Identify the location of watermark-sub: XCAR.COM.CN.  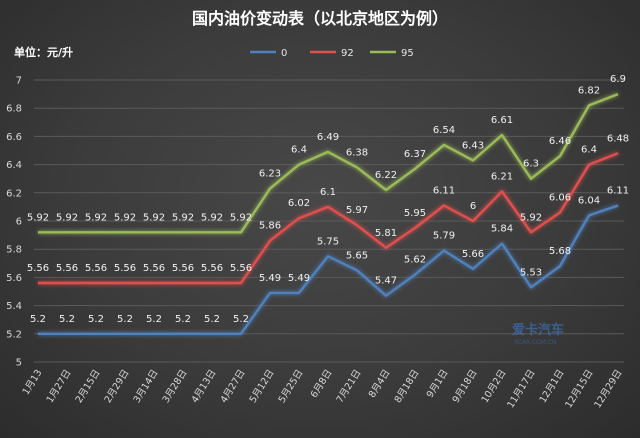
(535, 342).